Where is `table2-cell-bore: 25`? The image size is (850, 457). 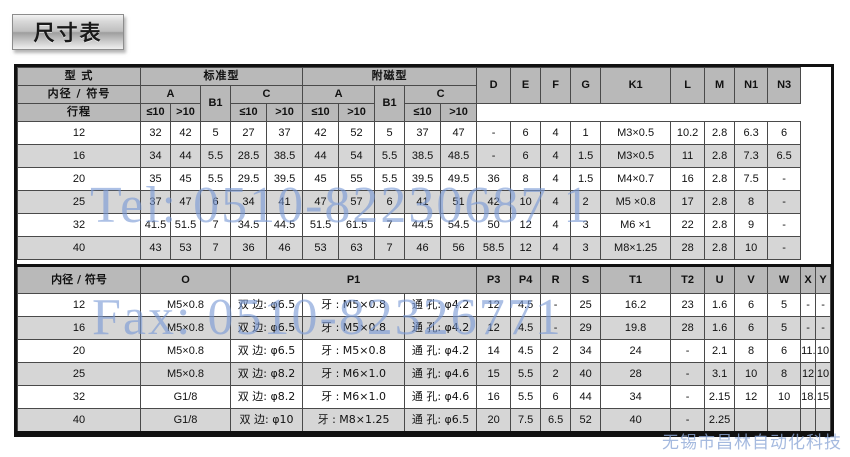 table2-cell-bore: 25 is located at coordinates (79, 374).